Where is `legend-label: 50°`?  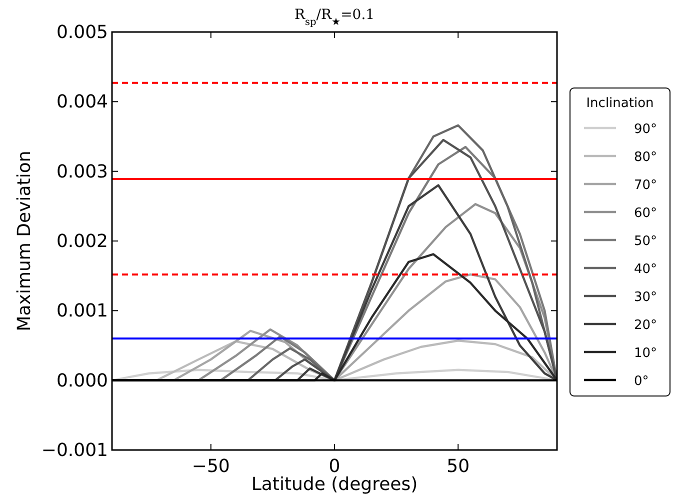 legend-label: 50° is located at coordinates (646, 241).